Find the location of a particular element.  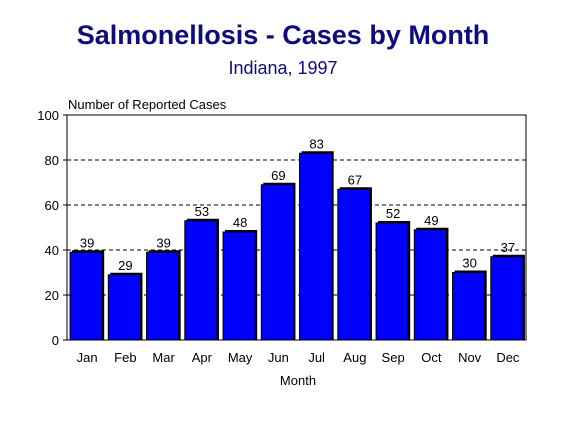

y-tick-label: 60 is located at coordinates (52, 205).